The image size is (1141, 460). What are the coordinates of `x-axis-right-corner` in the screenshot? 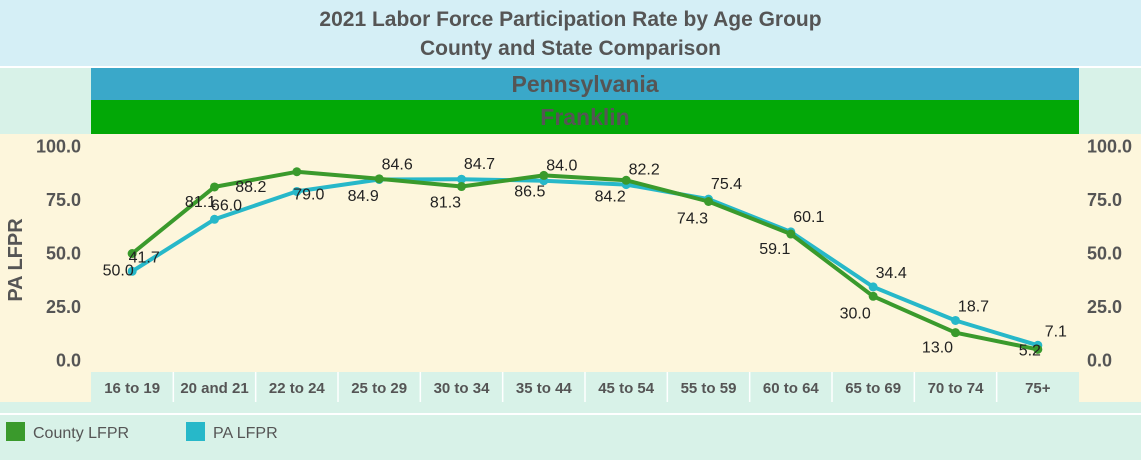 It's located at (1110, 387).